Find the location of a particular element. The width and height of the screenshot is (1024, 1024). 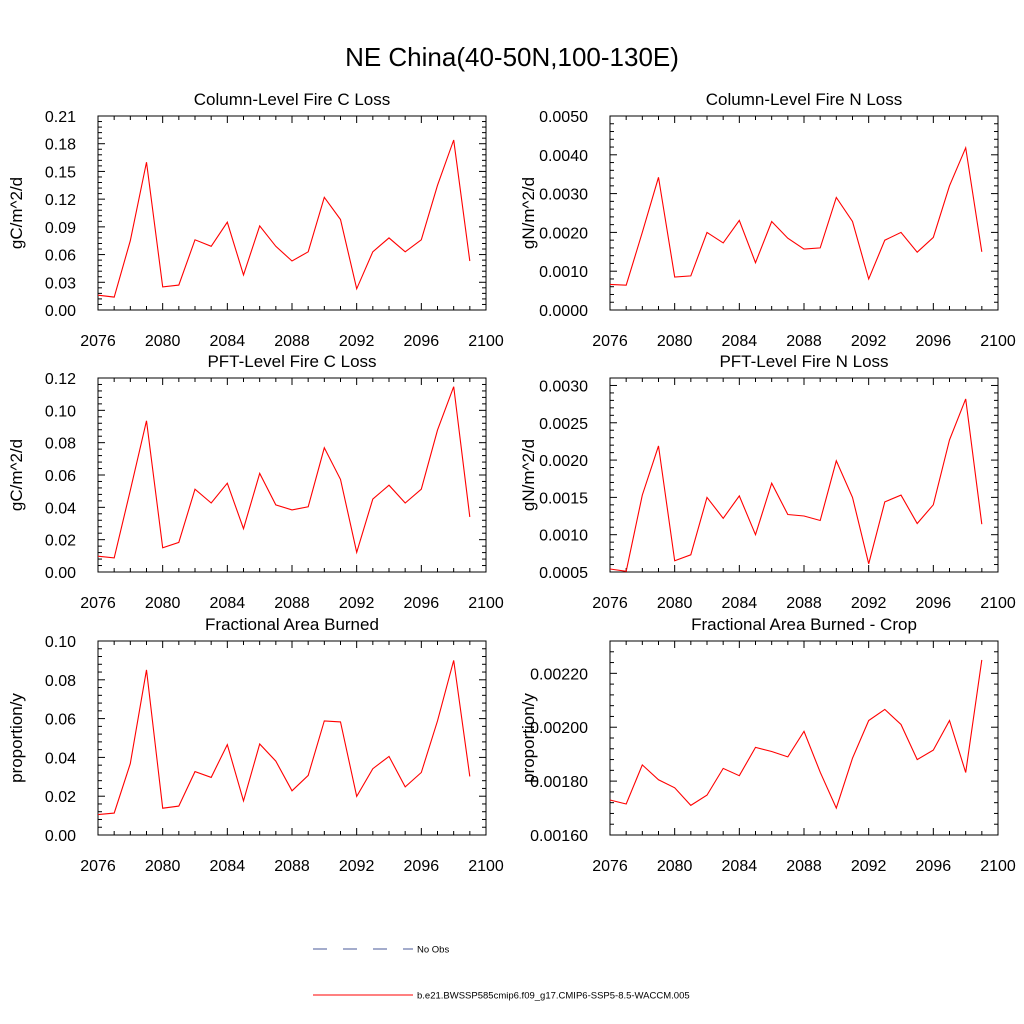

subplot-title: Fractional Area Burned is located at coordinates (292, 624).